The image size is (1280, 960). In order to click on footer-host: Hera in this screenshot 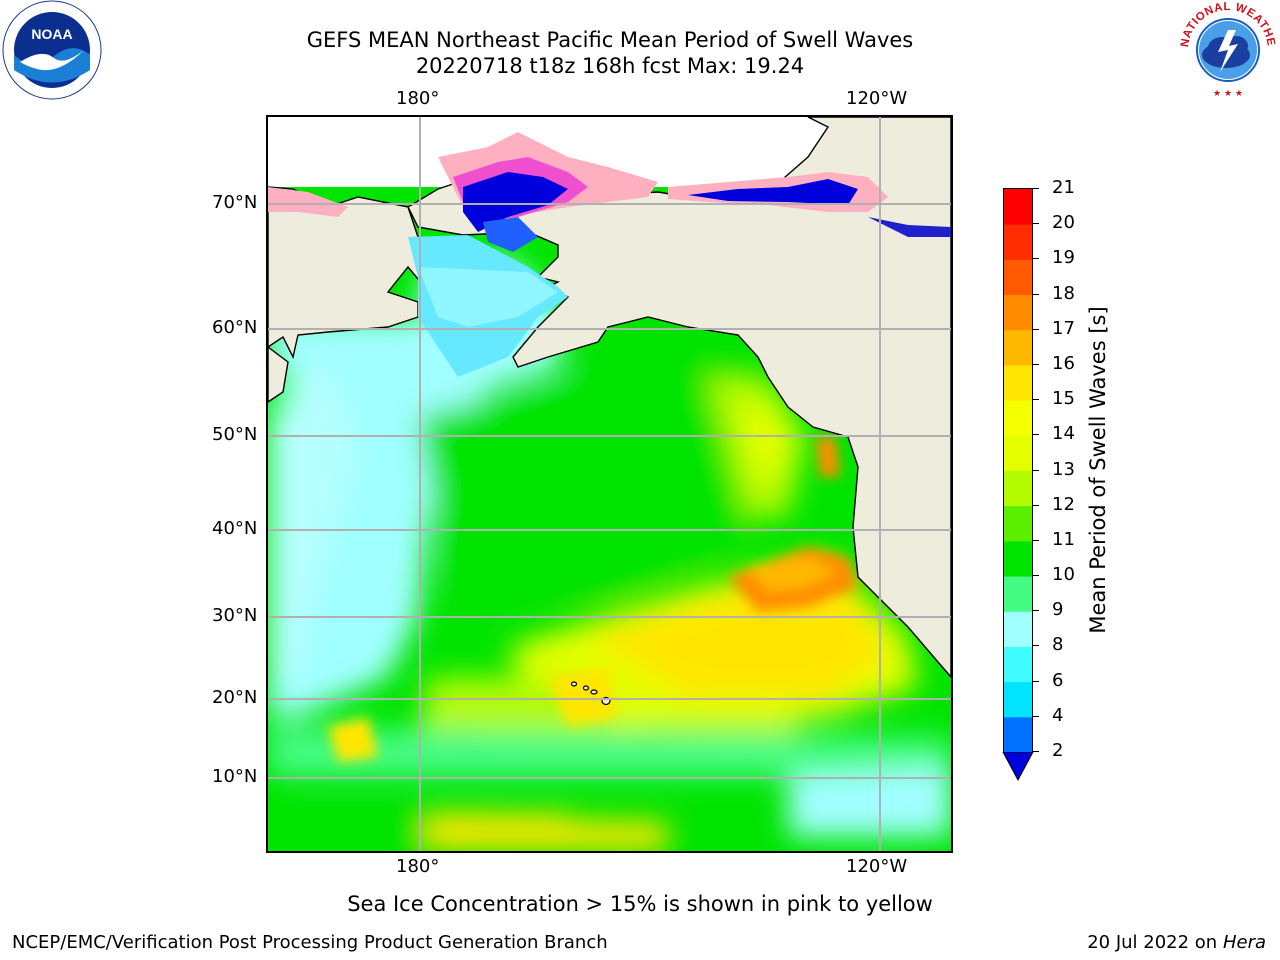, I will do `click(1244, 942)`.